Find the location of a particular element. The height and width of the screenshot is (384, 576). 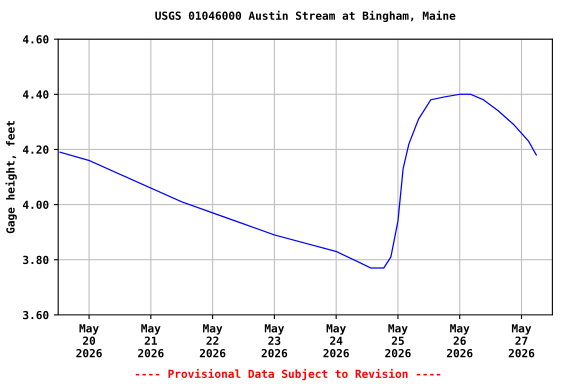

y-tick-label: 4.00 is located at coordinates (35, 204).